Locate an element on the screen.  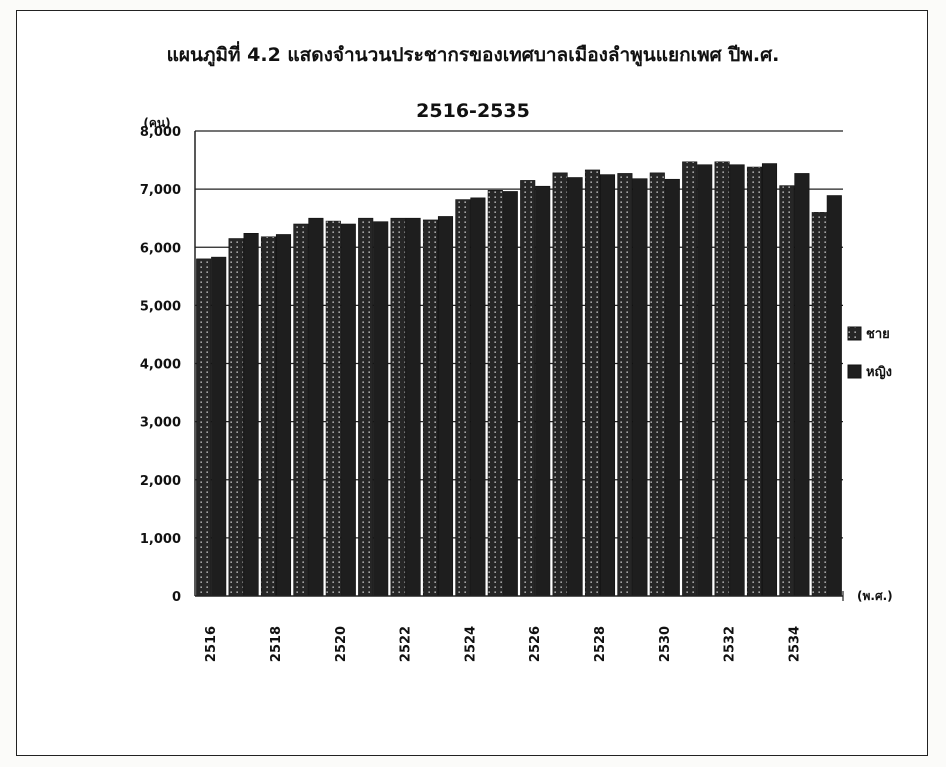
x-tick-label: 2522 is located at coordinates (406, 644).